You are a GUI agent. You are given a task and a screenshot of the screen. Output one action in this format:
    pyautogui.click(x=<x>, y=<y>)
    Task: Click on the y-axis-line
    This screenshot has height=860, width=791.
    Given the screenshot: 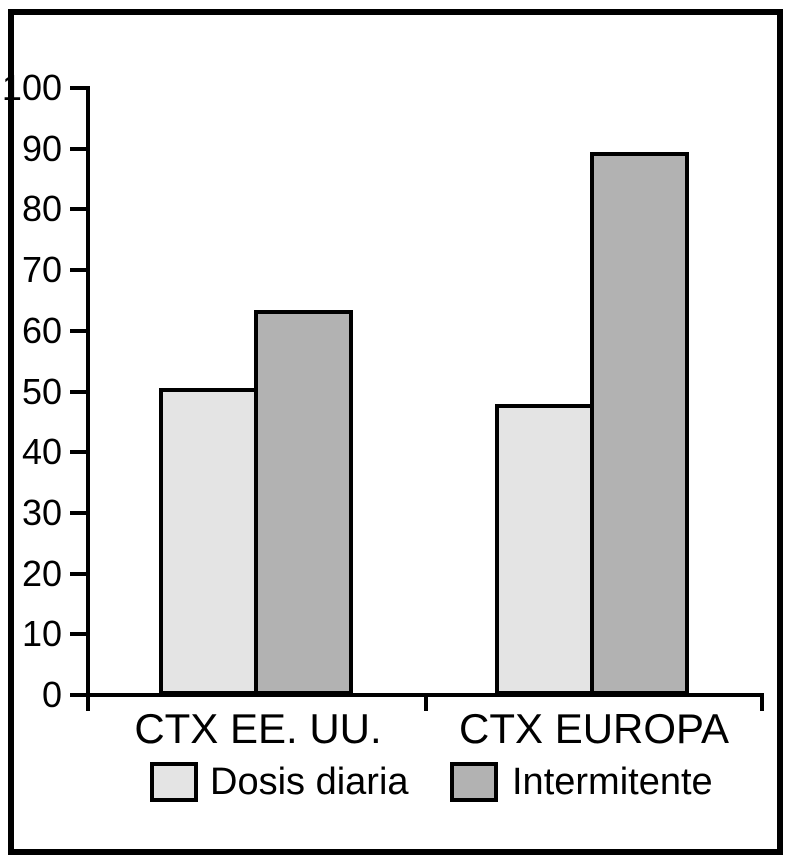 What is the action you would take?
    pyautogui.click(x=88, y=398)
    